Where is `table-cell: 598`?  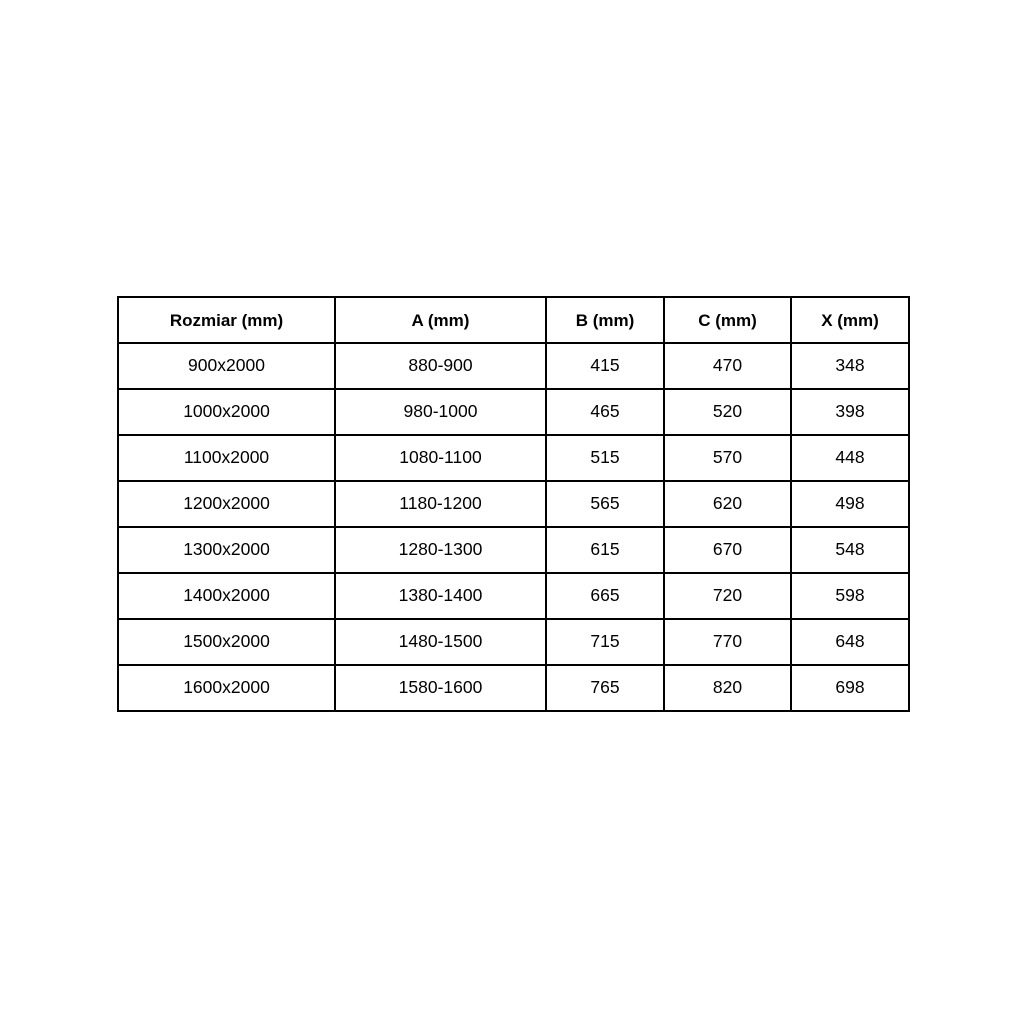 table-cell: 598 is located at coordinates (850, 596).